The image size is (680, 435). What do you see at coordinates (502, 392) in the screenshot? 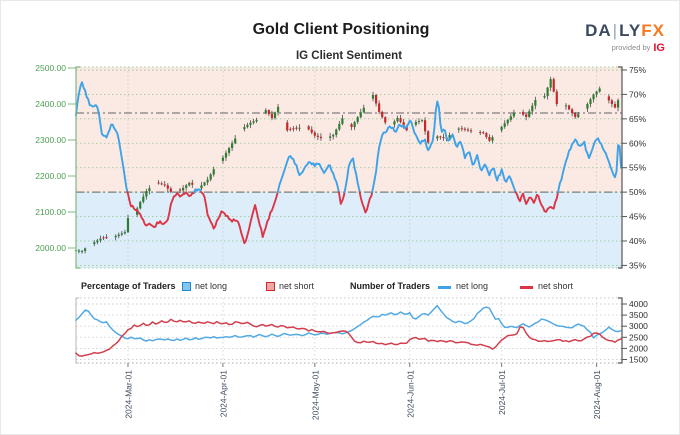
I see `svg-text: 2024-Jul-01` at bounding box center [502, 392].